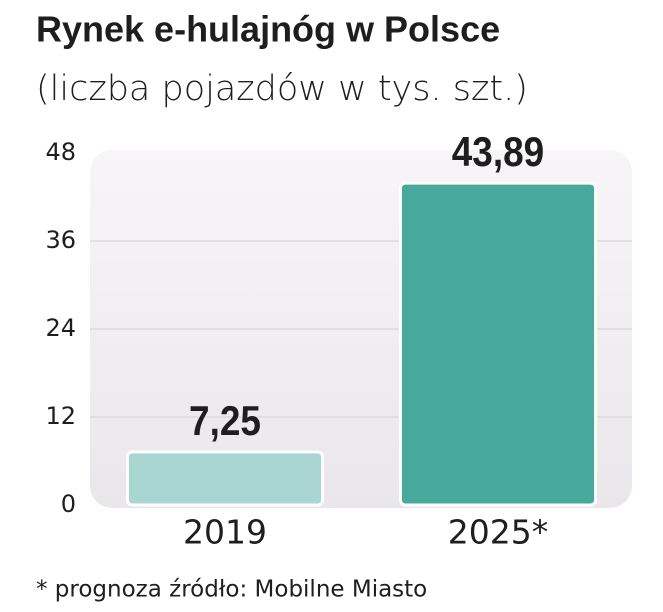 This screenshot has height=612, width=663. I want to click on value-label: 7,25, so click(225, 421).